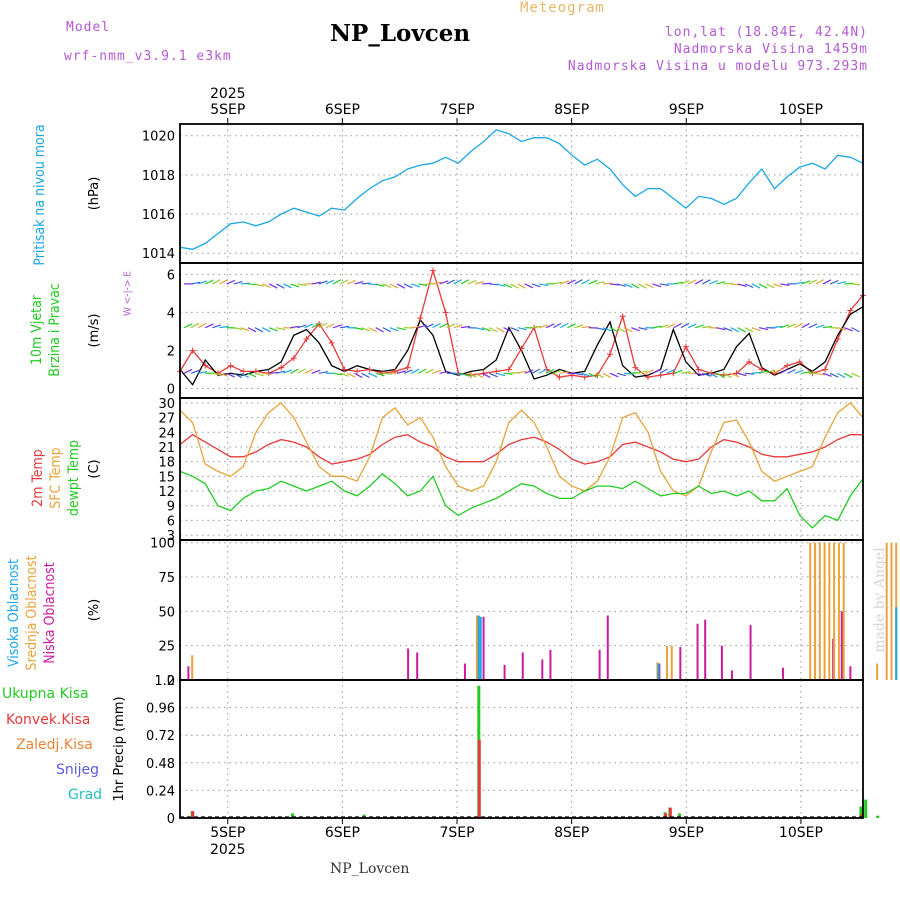 The image size is (900, 900). I want to click on ytick-pressure-1014: 1014, so click(158, 254).